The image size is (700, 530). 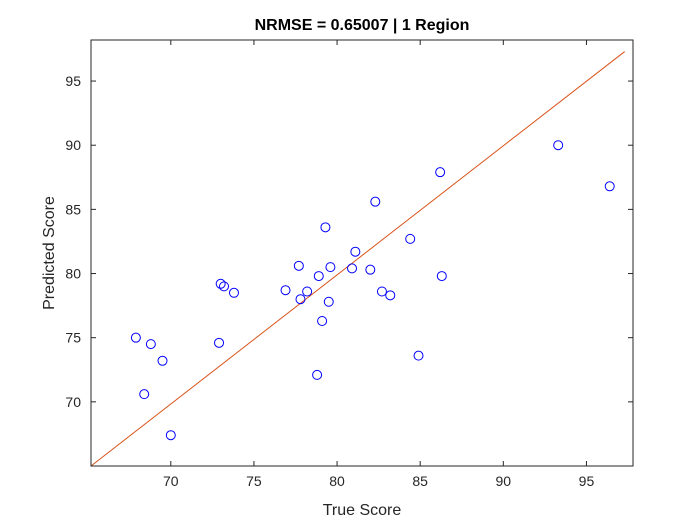 I want to click on x-tick-label: 85, so click(x=420, y=481).